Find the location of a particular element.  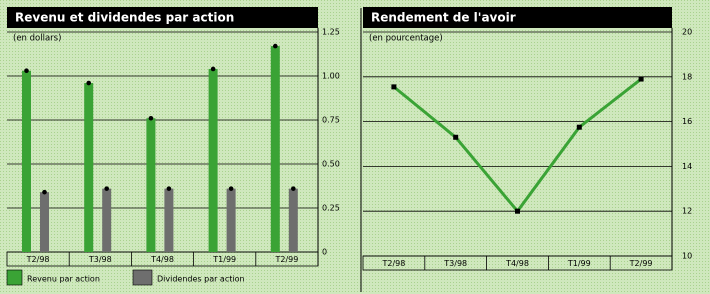

chart-title: Revenu et dividendes par action is located at coordinates (124, 18).